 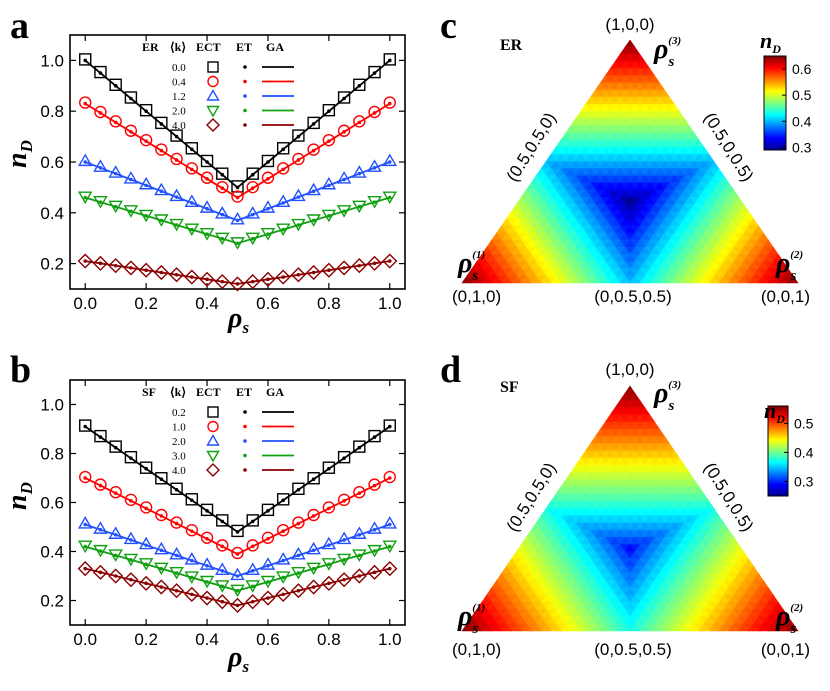 I want to click on x-tick-label: 1.0, so click(x=390, y=639).